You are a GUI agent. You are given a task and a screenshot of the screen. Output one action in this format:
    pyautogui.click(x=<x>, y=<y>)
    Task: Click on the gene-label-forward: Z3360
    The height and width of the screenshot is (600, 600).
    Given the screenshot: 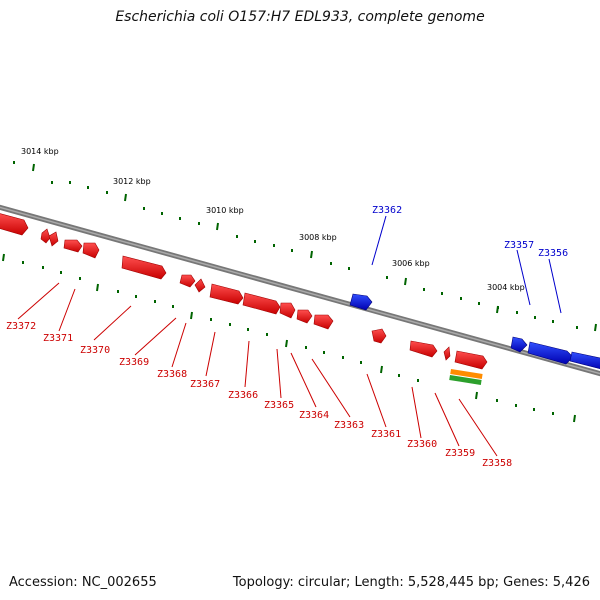 What is the action you would take?
    pyautogui.click(x=422, y=444)
    